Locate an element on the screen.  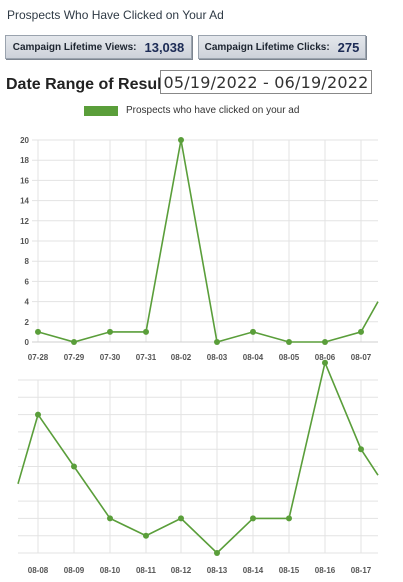
lifetime-views-box: Campaign Lifetime Views: 13,038 is located at coordinates (98, 47).